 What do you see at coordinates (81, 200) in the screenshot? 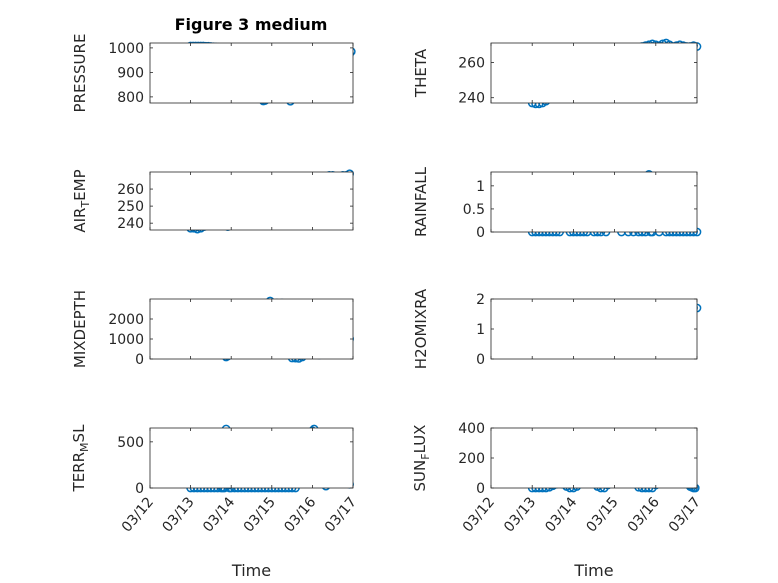
I see `y-axis-label: AIRTEMP` at bounding box center [81, 200].